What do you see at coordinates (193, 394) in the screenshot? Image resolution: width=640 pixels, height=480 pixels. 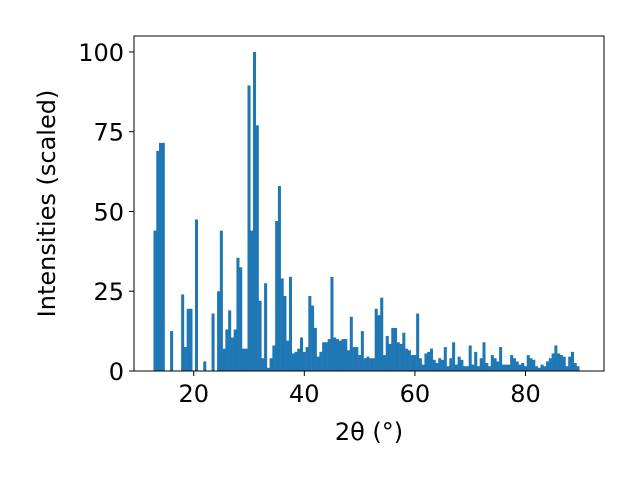 I see `x-tick-label: 20` at bounding box center [193, 394].